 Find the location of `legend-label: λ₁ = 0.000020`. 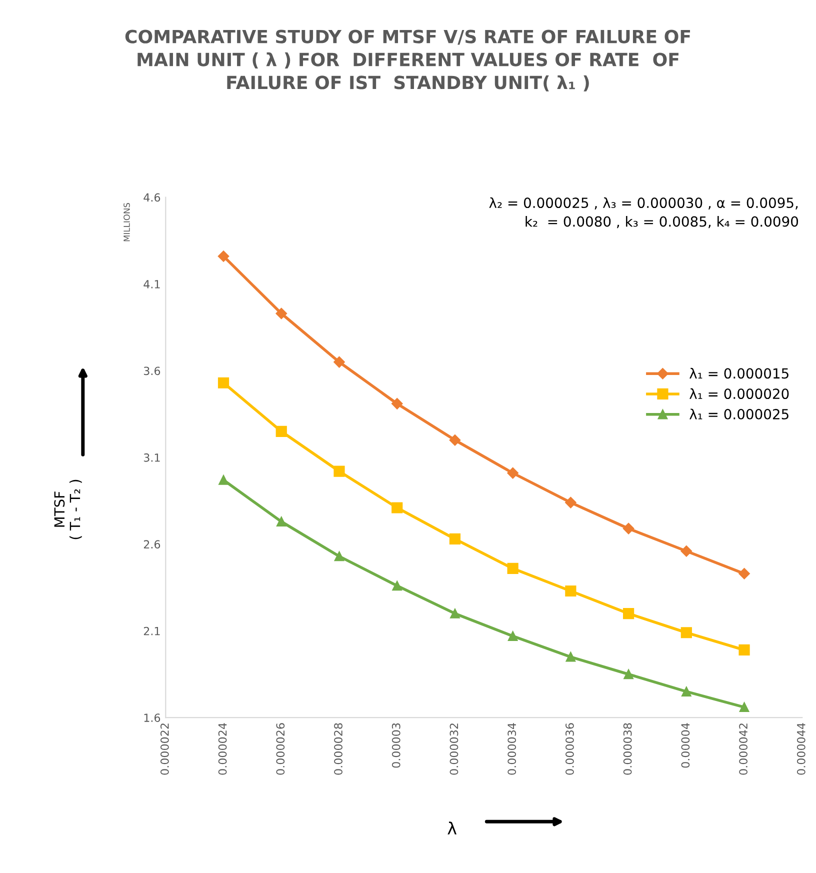

legend-label: λ₁ = 0.000020 is located at coordinates (739, 394).